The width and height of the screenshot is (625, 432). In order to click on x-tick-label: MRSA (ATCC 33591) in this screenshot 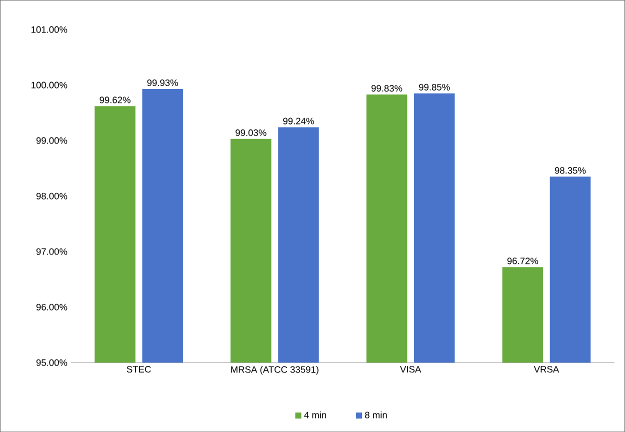, I will do `click(274, 370)`.